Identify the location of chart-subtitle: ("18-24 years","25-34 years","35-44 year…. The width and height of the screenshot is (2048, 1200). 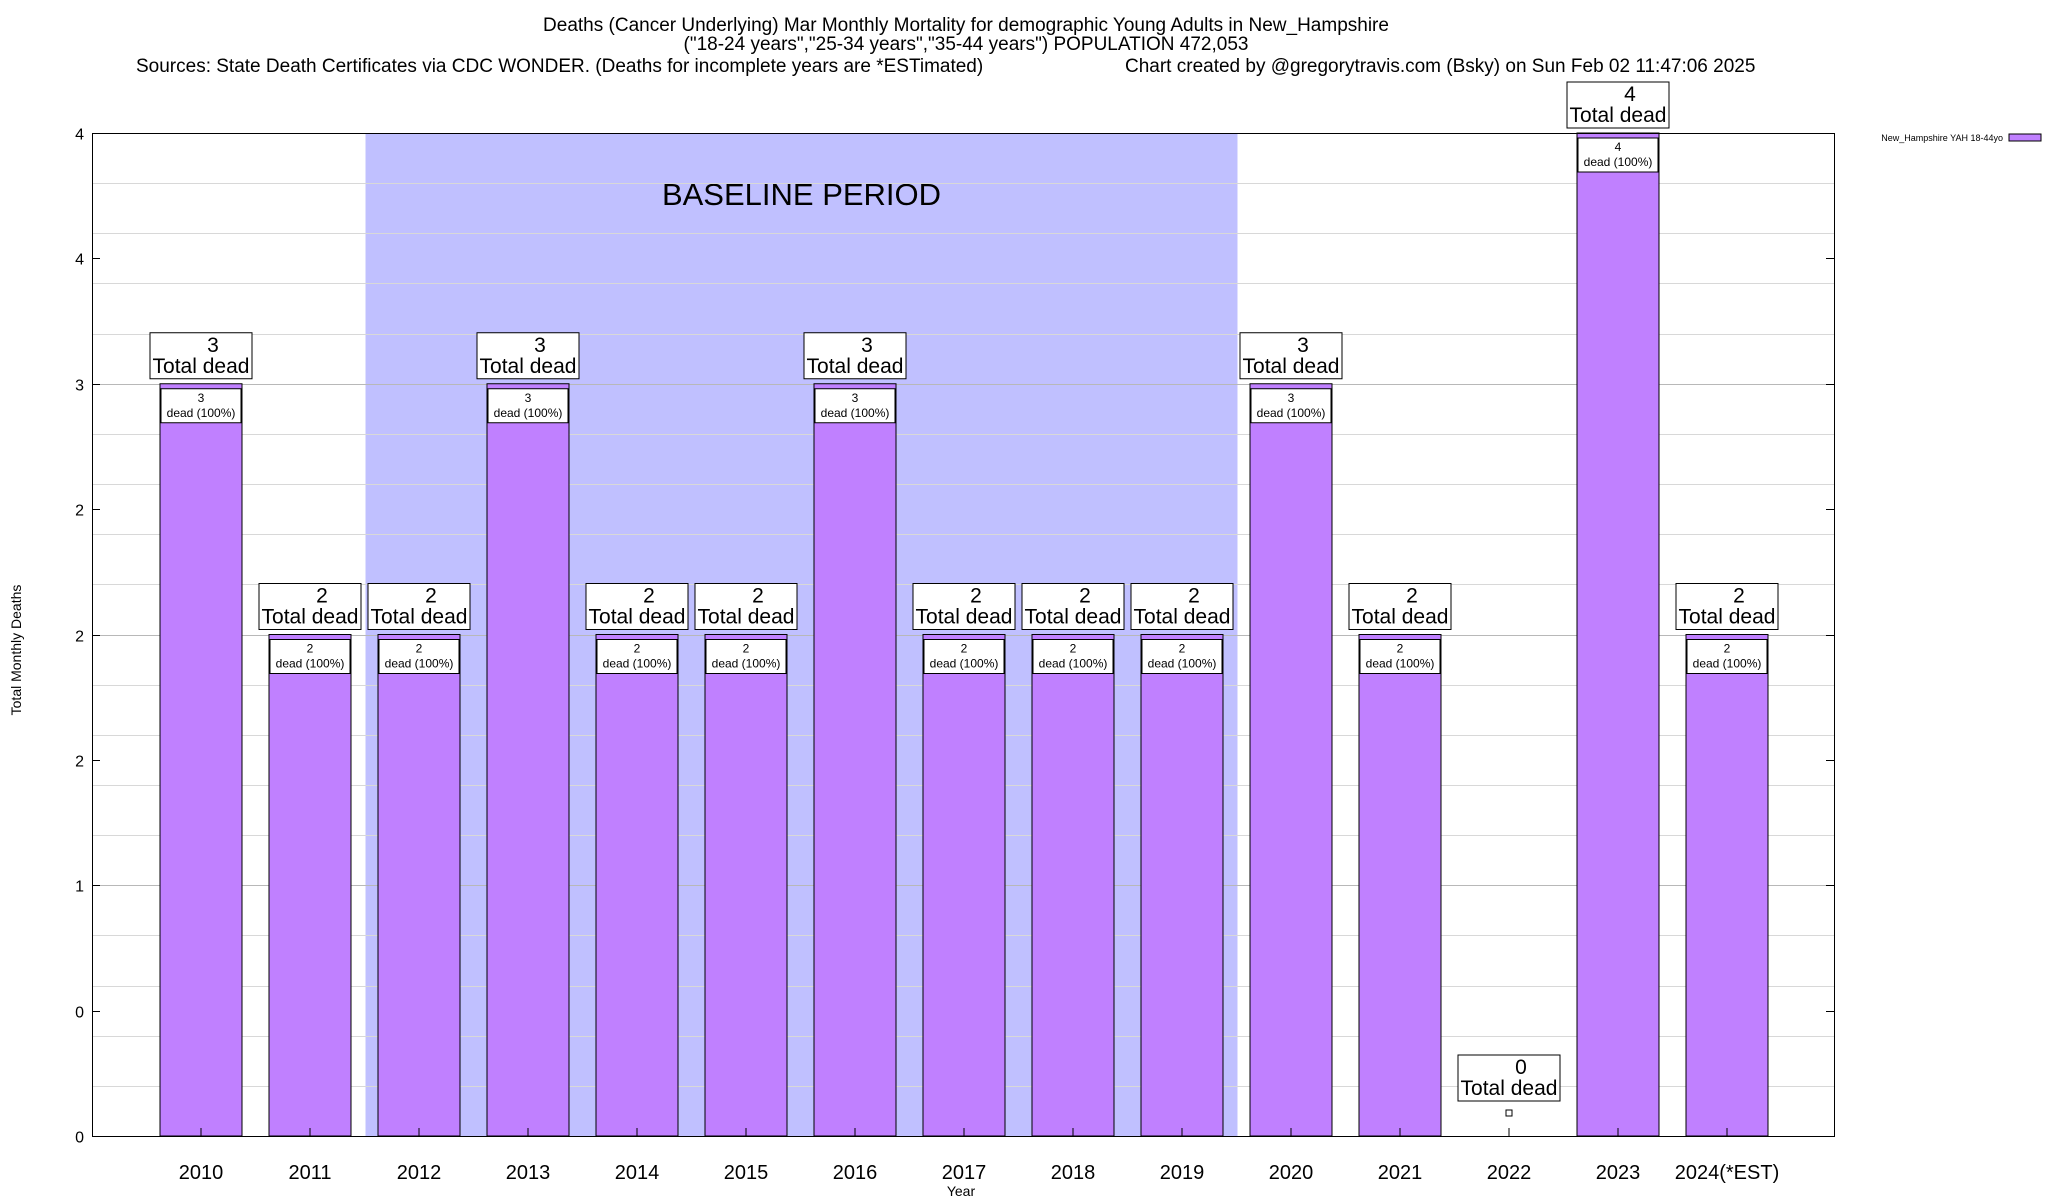
(966, 44).